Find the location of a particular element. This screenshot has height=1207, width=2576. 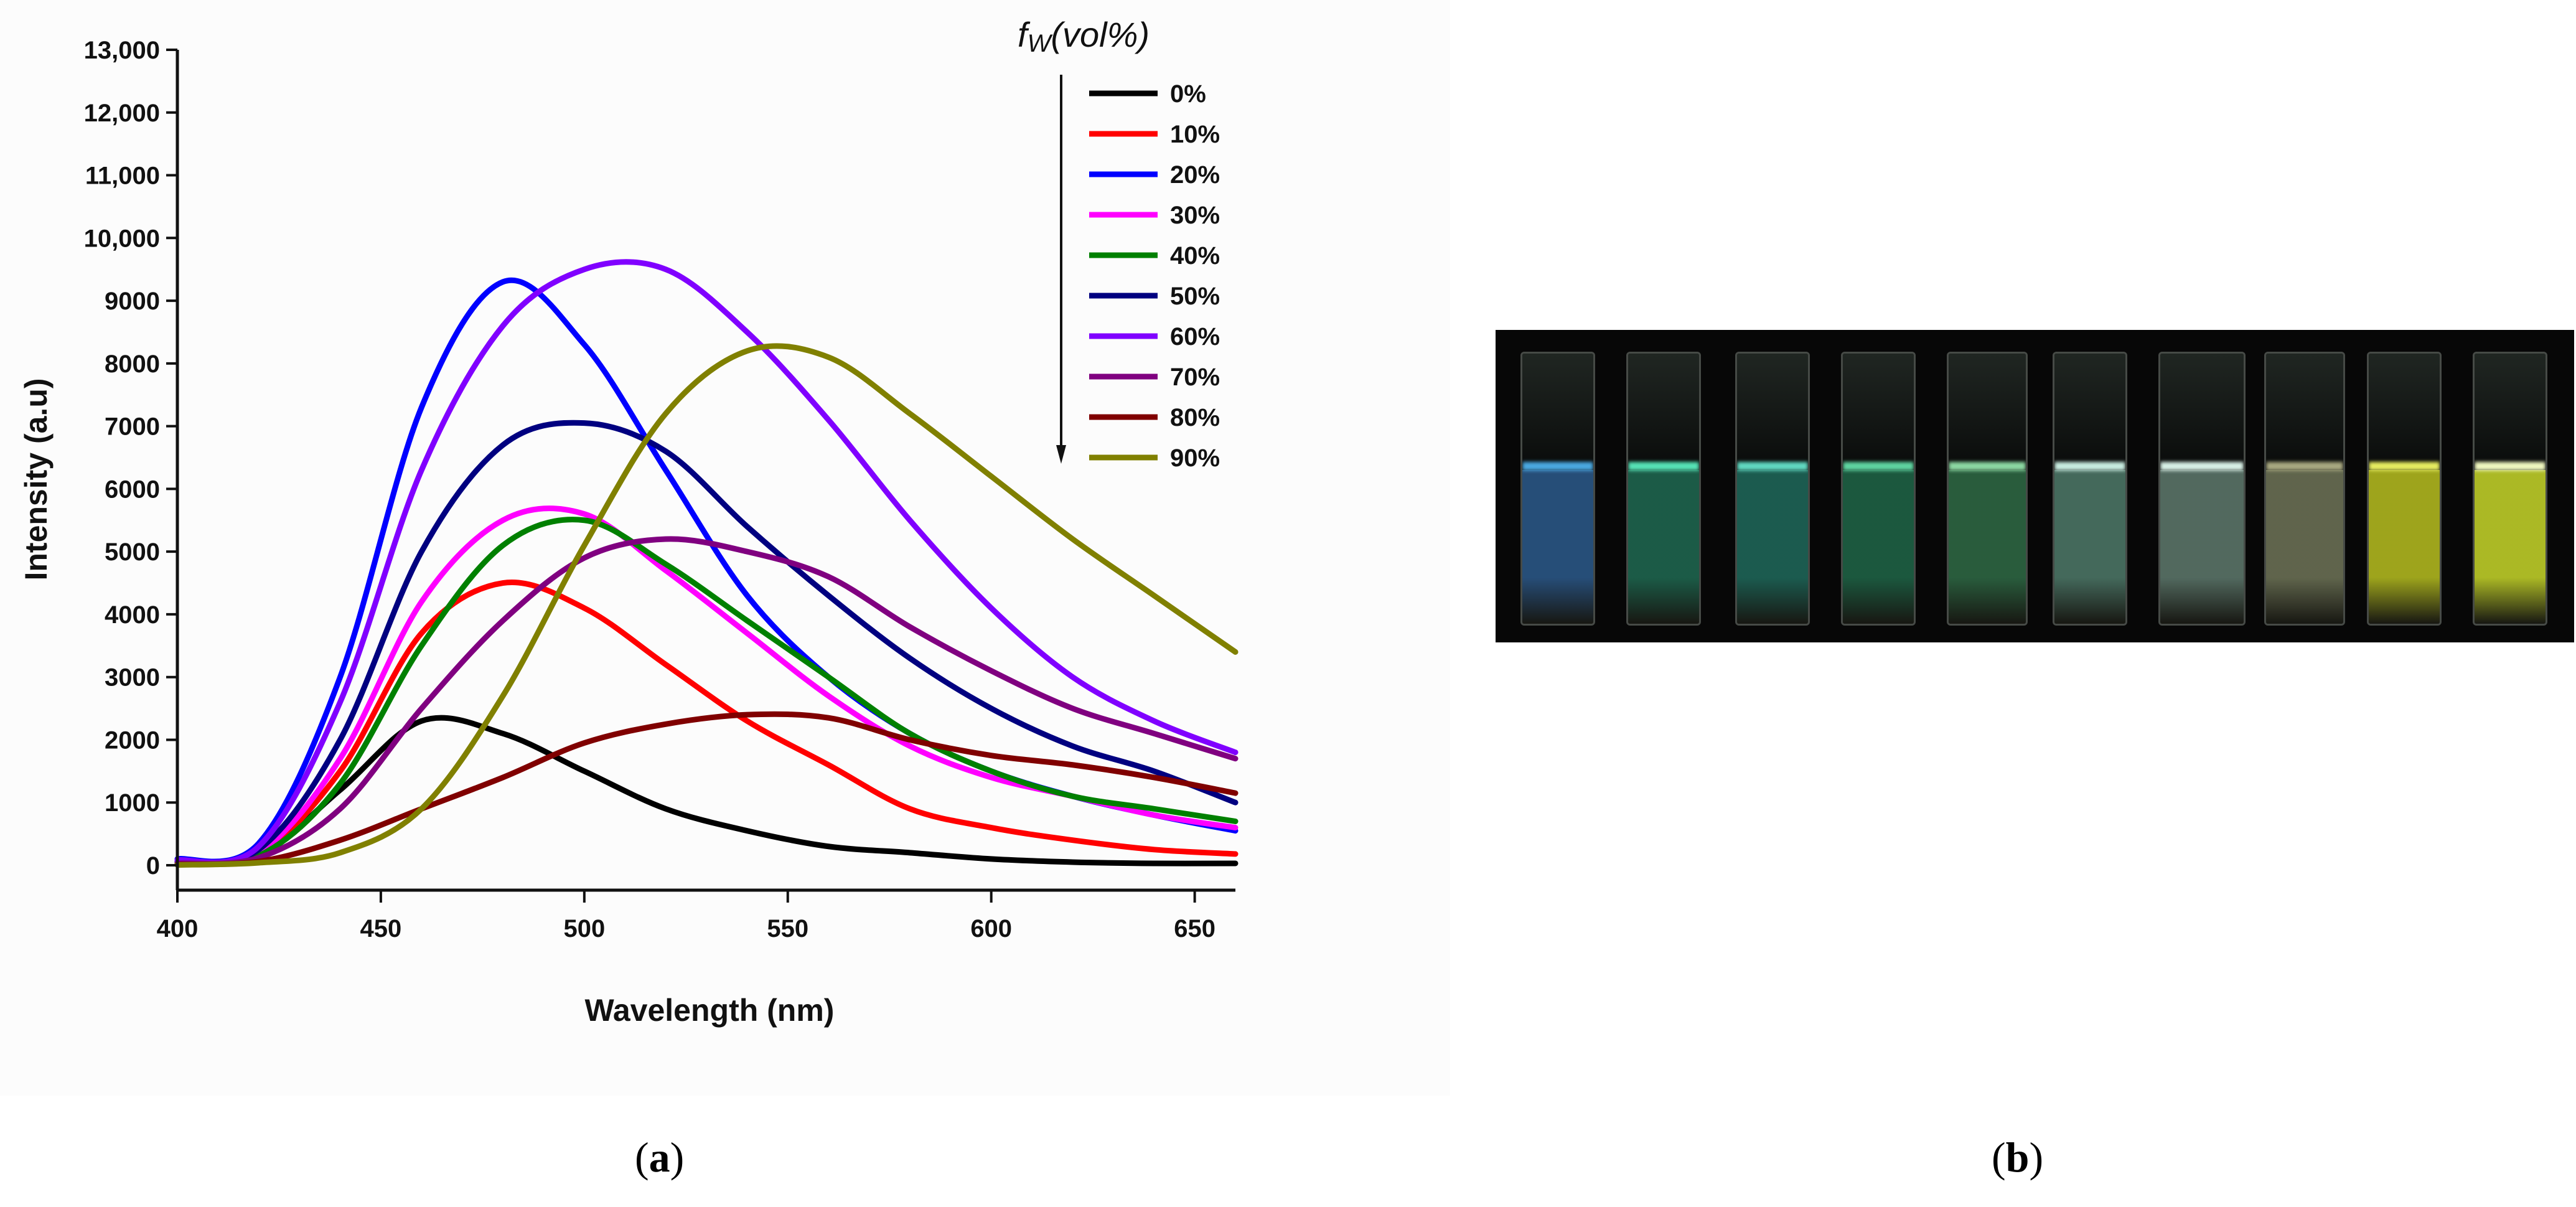

x-tick-label: 400 is located at coordinates (178, 928).